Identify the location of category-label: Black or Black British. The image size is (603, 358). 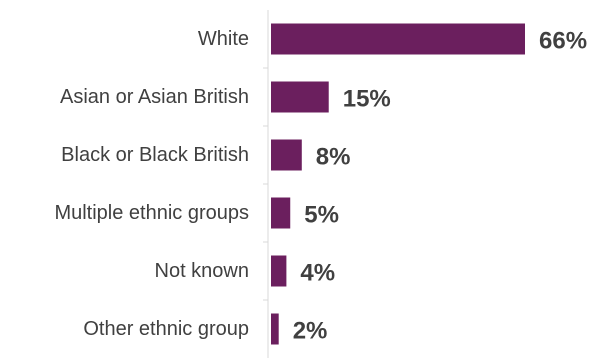
(155, 155).